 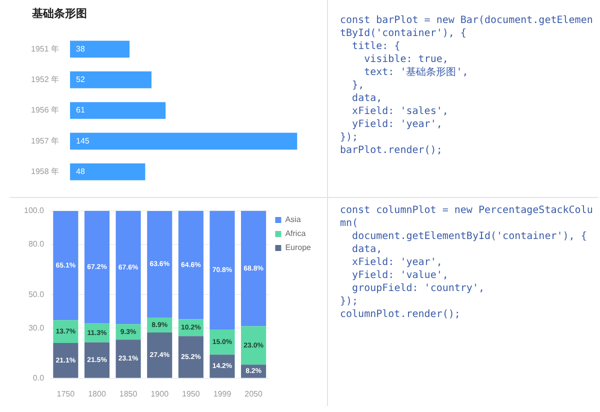 I want to click on x-tick-label: 1900, so click(x=160, y=393).